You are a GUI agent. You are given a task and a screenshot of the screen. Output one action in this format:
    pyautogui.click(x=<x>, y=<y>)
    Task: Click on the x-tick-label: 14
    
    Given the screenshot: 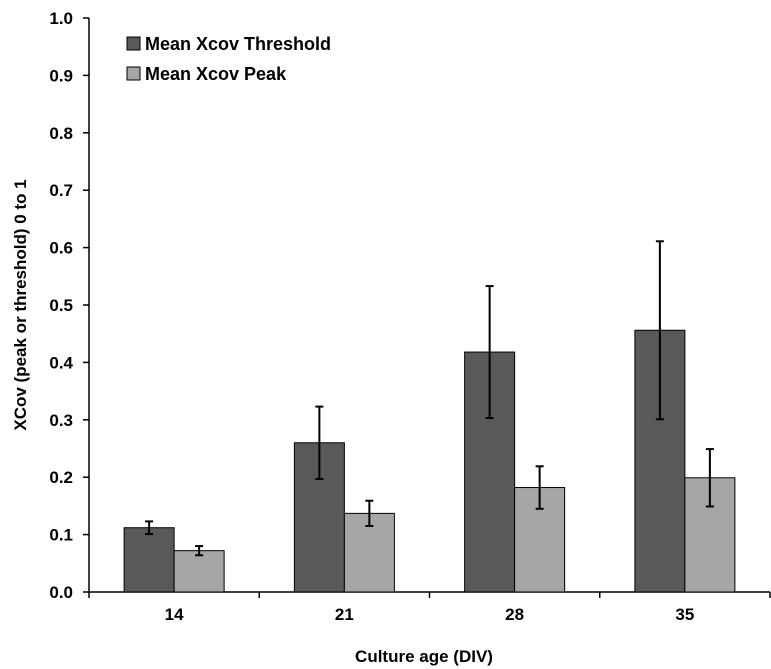 What is the action you would take?
    pyautogui.click(x=174, y=614)
    